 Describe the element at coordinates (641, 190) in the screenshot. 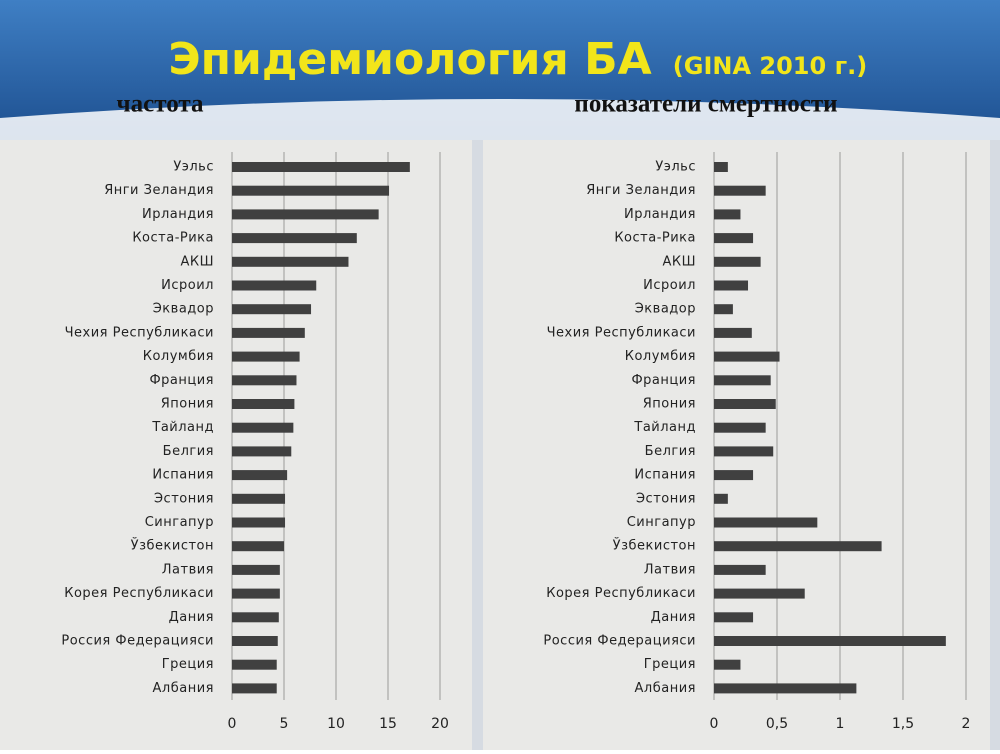

I see `y-tick-label: Янги Зеландия` at that location.